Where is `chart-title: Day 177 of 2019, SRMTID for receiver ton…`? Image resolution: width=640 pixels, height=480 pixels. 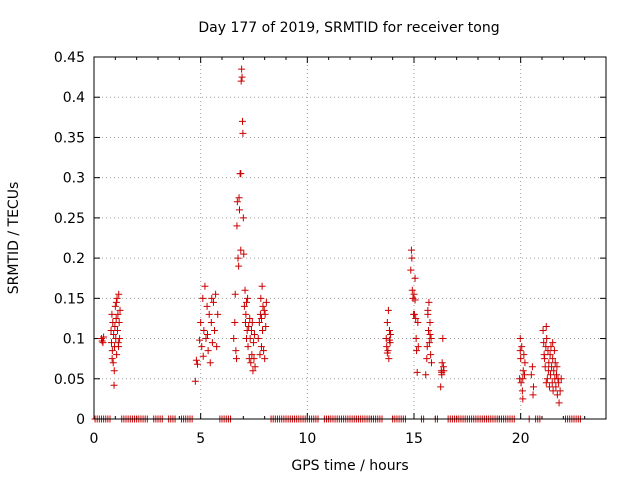 chart-title: Day 177 of 2019, SRMTID for receiver ton… is located at coordinates (348, 28).